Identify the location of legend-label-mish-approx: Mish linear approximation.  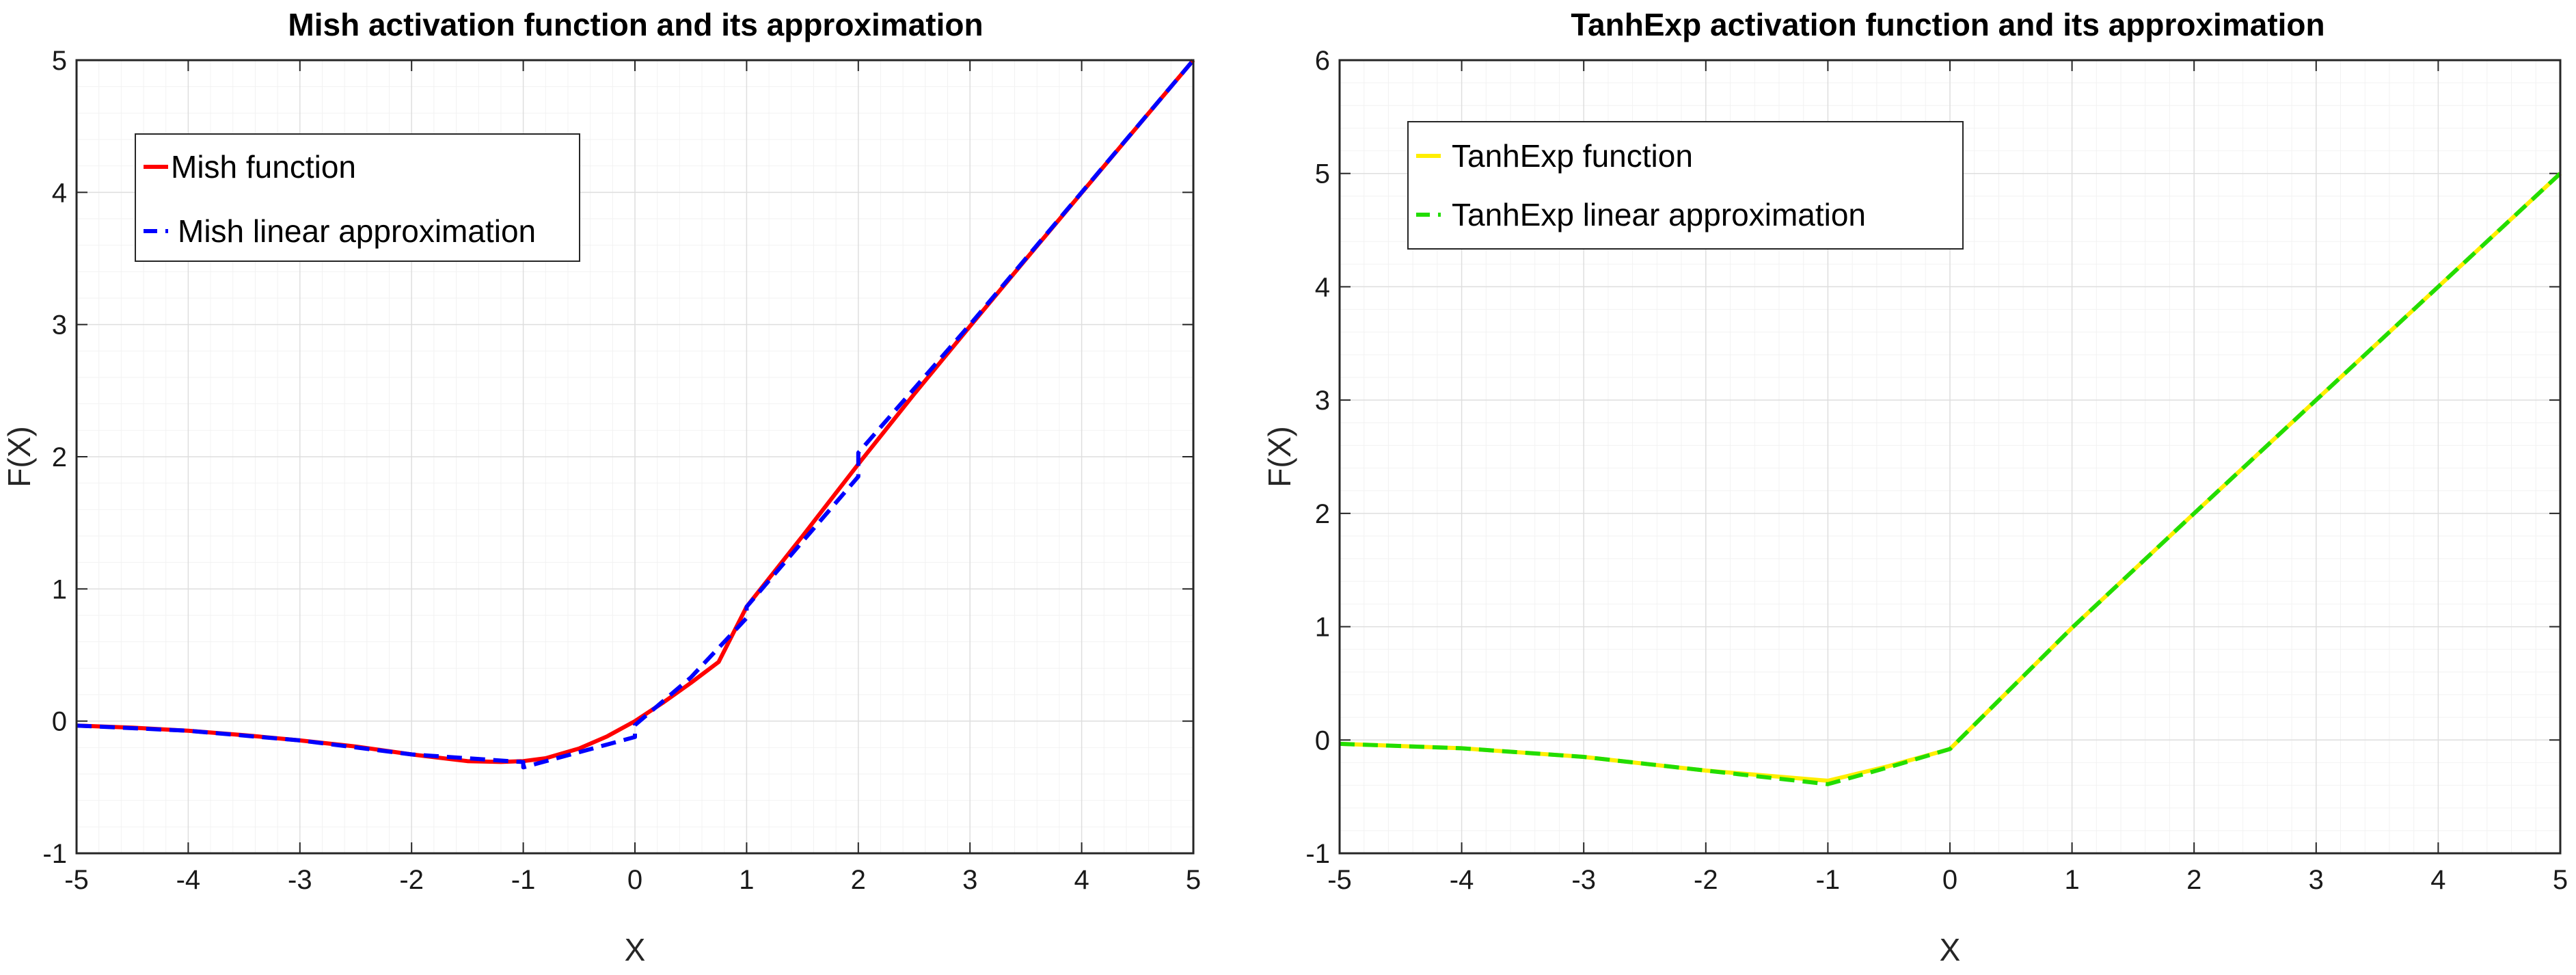
(357, 231).